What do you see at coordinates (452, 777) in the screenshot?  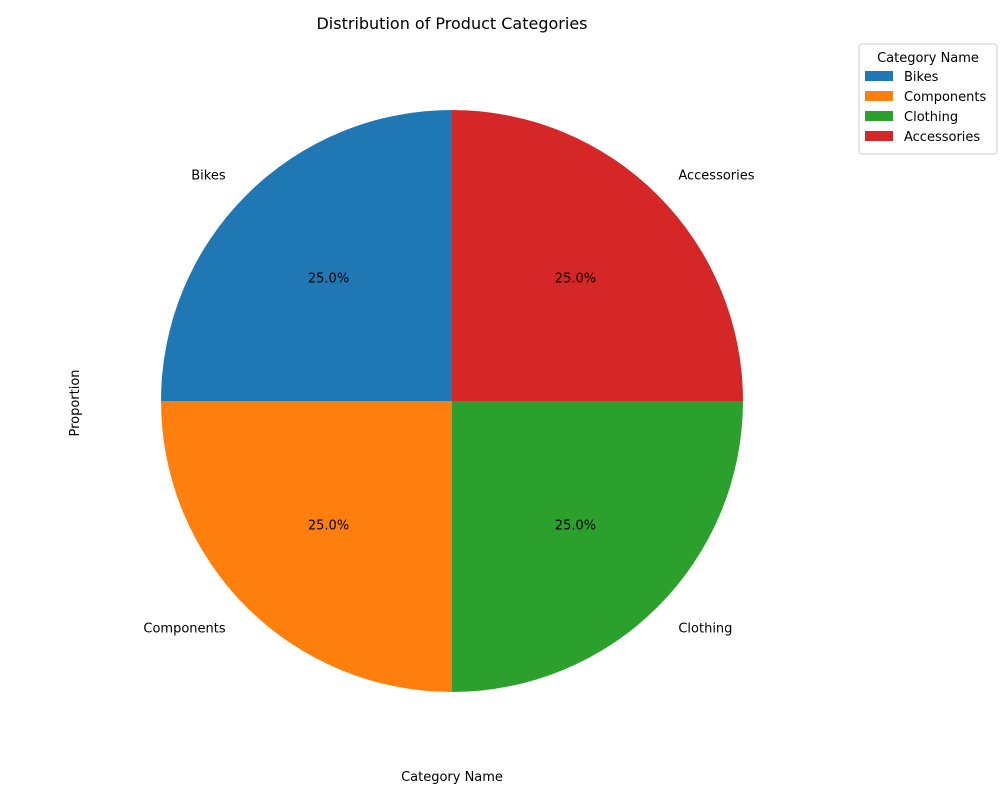 I see `x-axis-label: Category Name` at bounding box center [452, 777].